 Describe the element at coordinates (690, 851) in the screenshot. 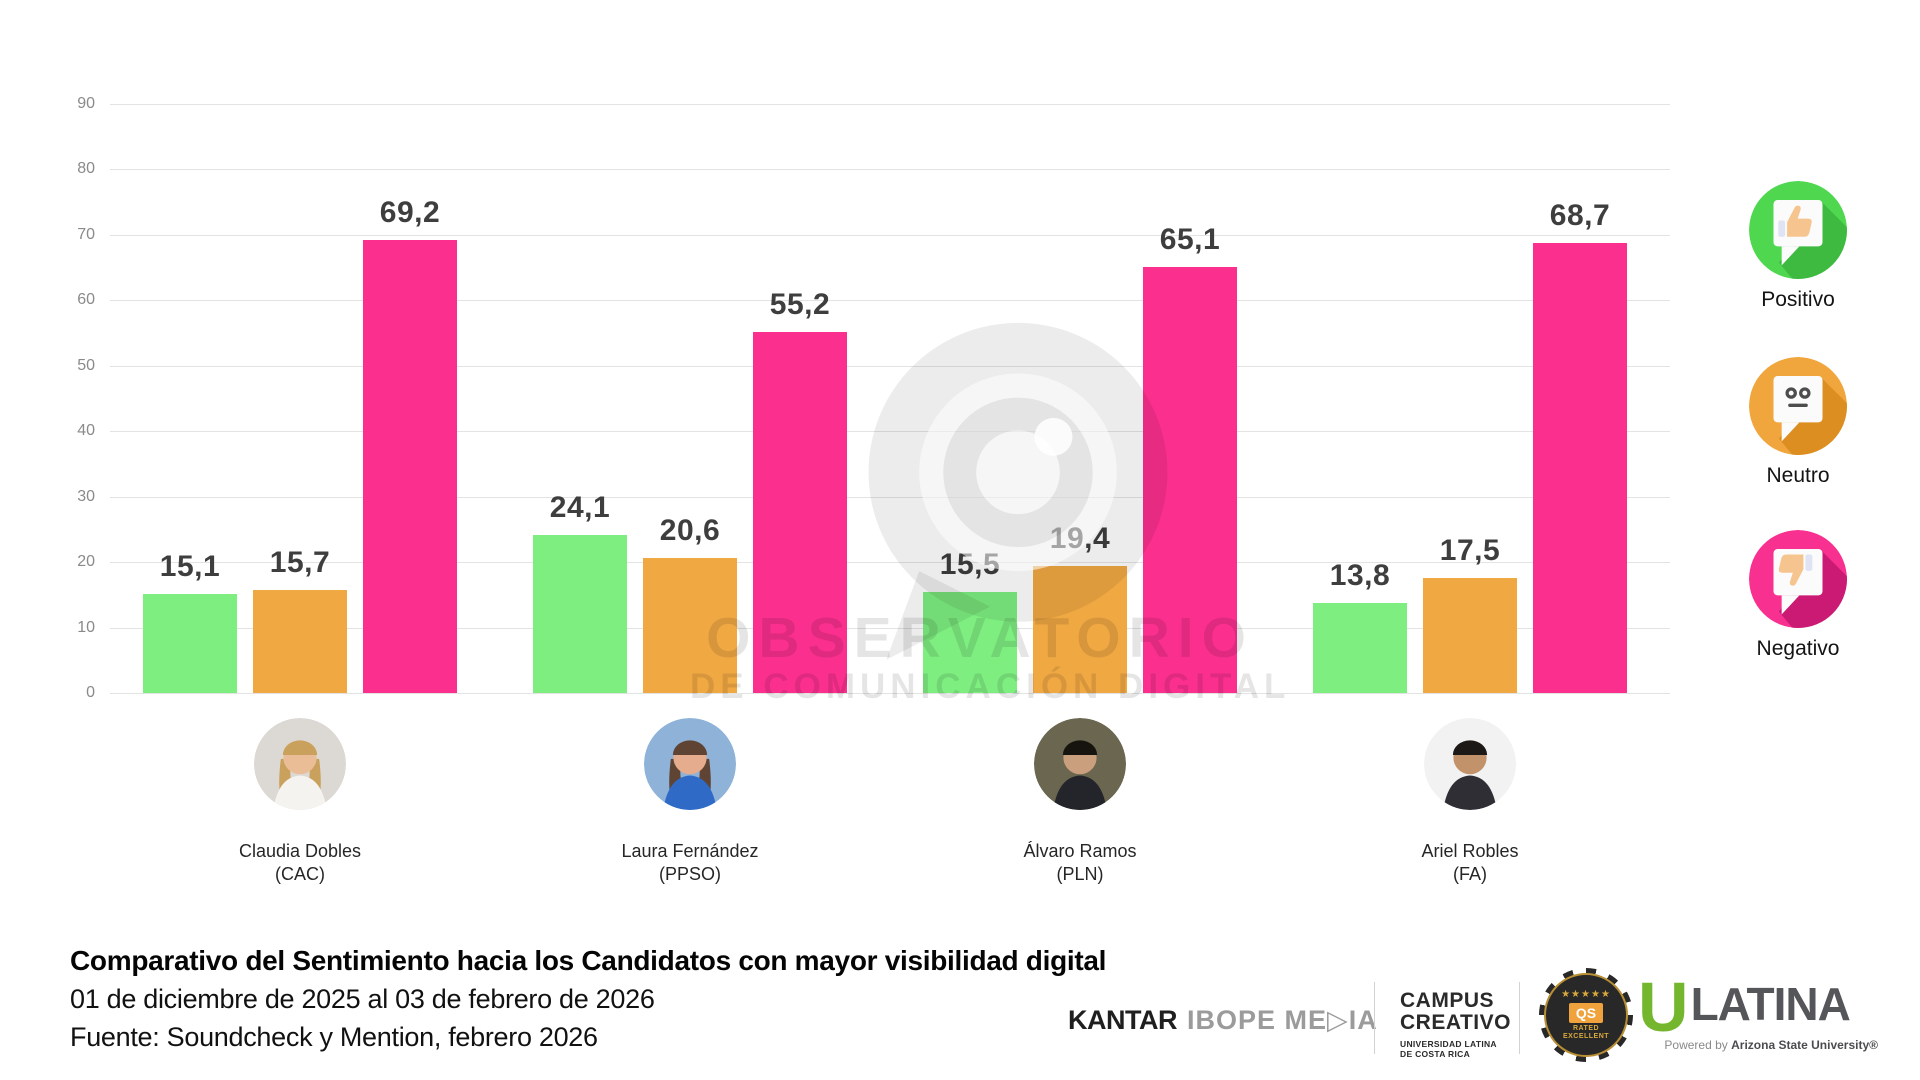

I see `candidate-name: Laura Fernández` at that location.